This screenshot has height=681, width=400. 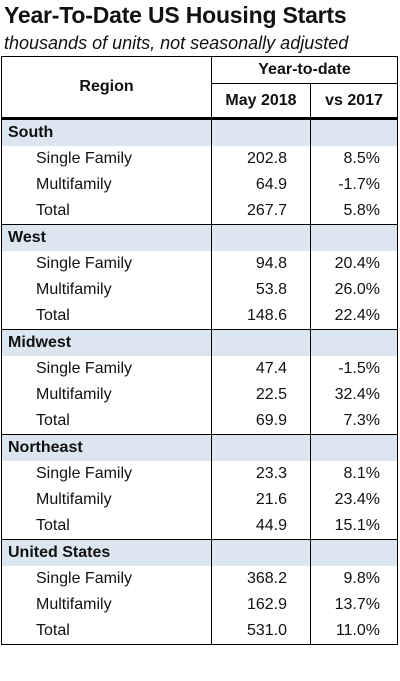 I want to click on row-value-cell: 23.3, so click(x=261, y=474).